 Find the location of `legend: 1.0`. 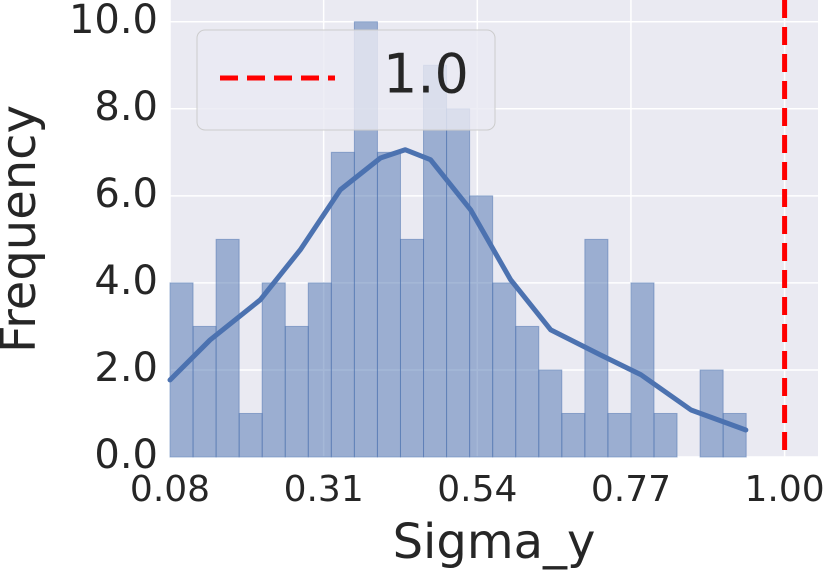

legend: 1.0 is located at coordinates (346, 80).